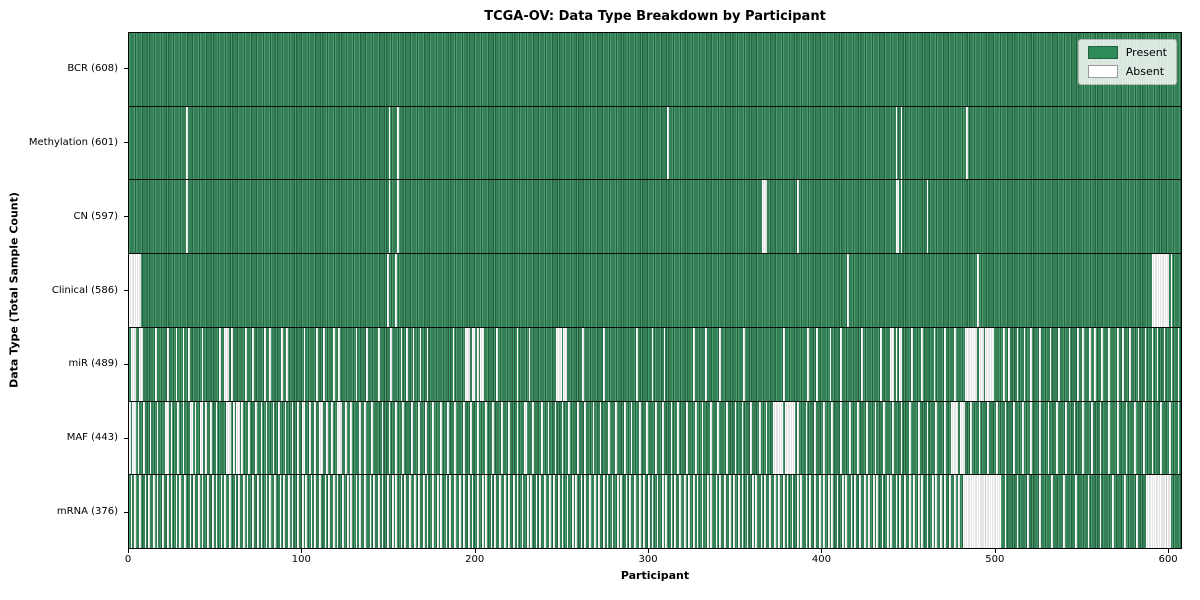  What do you see at coordinates (128, 559) in the screenshot?
I see `x-tick-label: 0` at bounding box center [128, 559].